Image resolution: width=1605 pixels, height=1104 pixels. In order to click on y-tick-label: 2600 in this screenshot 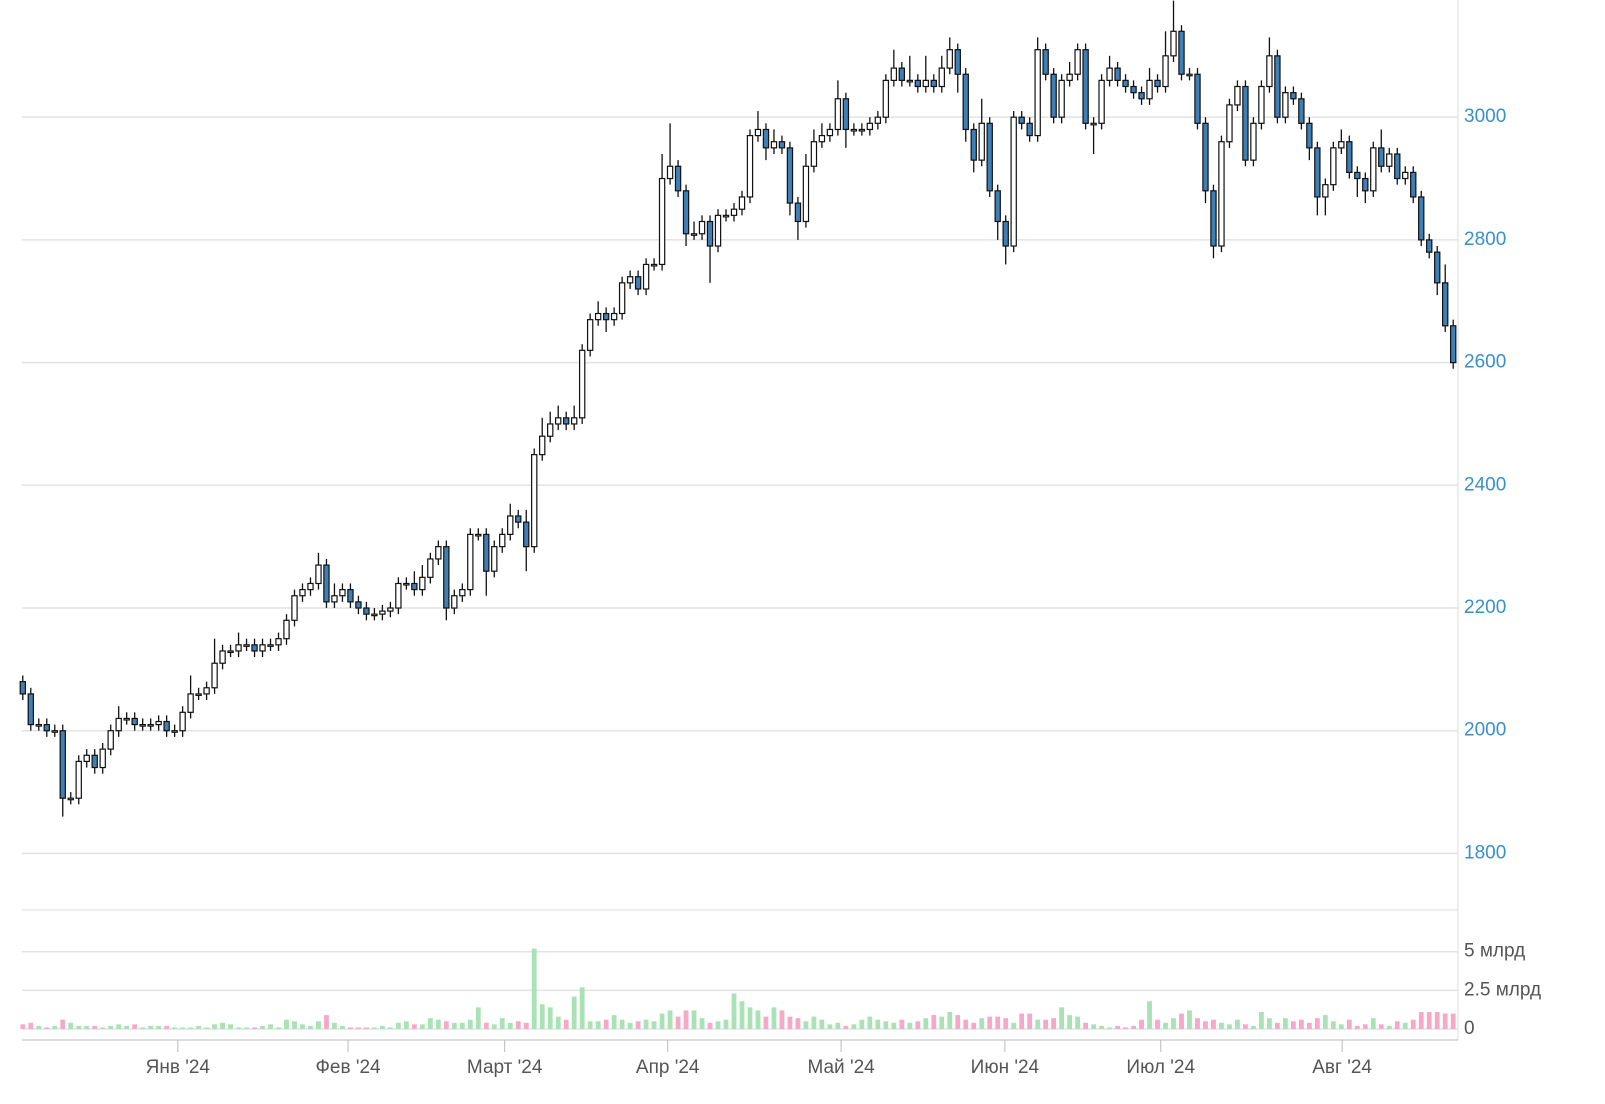, I will do `click(1485, 362)`.